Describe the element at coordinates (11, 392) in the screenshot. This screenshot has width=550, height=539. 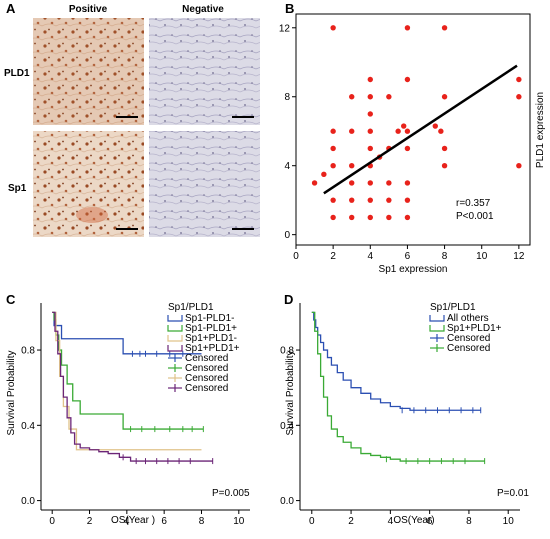
I see `y-axis-label: Survival Probability` at that location.